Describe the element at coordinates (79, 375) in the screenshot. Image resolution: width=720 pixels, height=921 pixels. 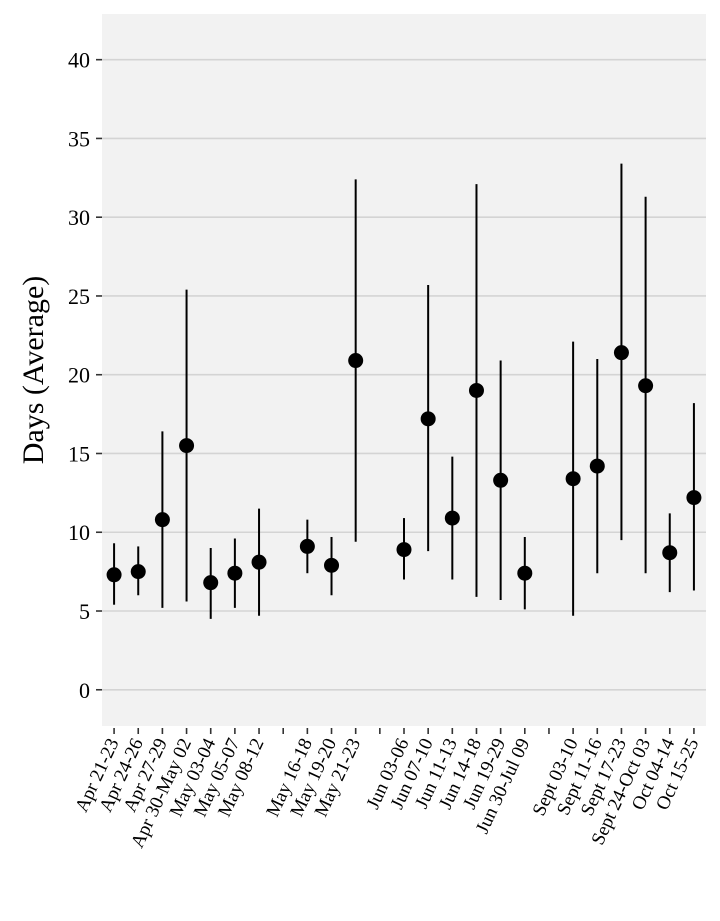
I see `y-tick-label: 20` at that location.